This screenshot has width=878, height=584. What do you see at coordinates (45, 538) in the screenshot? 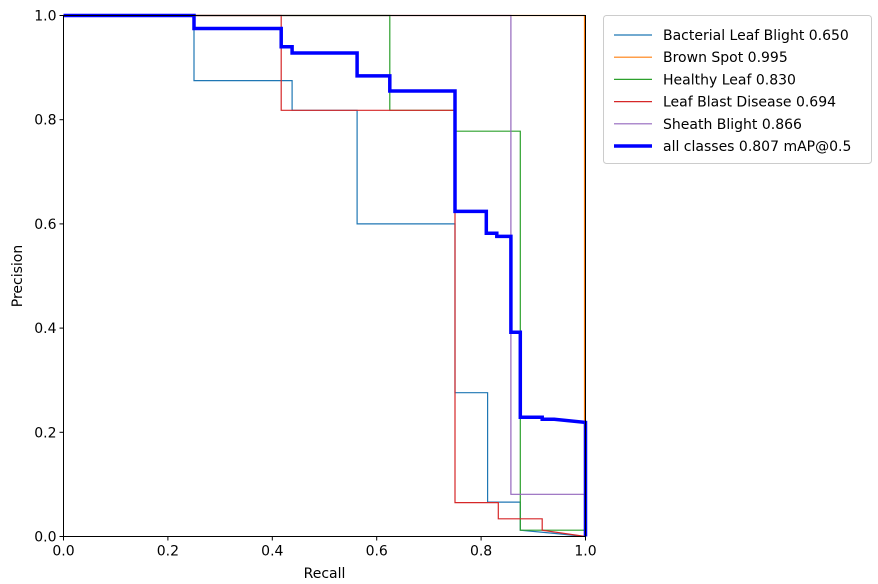
I see `y-tick-label: 0.0` at bounding box center [45, 538].